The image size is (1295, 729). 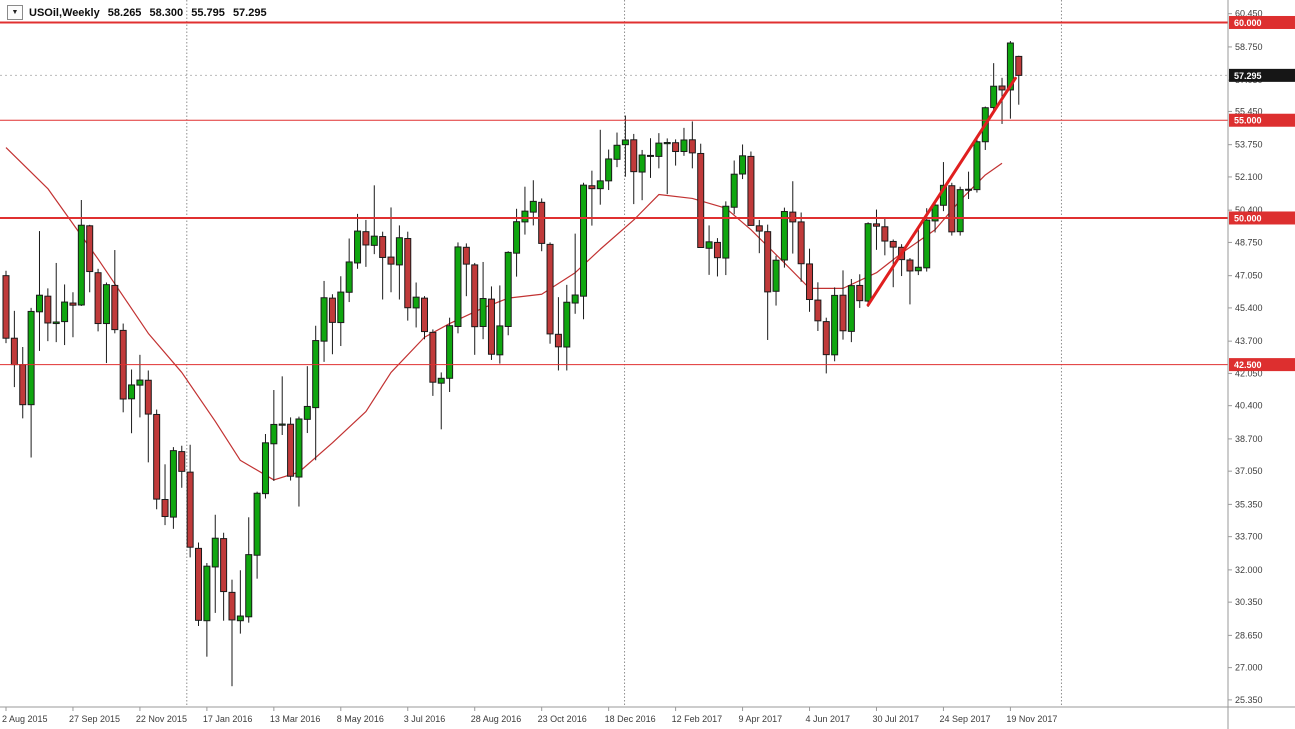 What do you see at coordinates (630, 719) in the screenshot?
I see `time-axis-label: 18 Dec 2016` at bounding box center [630, 719].